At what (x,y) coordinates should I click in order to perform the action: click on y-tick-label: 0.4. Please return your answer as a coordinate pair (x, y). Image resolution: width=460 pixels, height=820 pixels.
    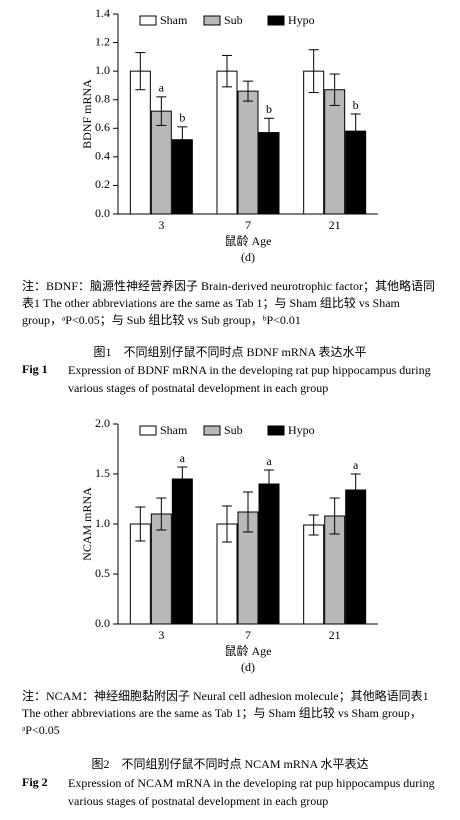
    Looking at the image, I should click on (102, 156).